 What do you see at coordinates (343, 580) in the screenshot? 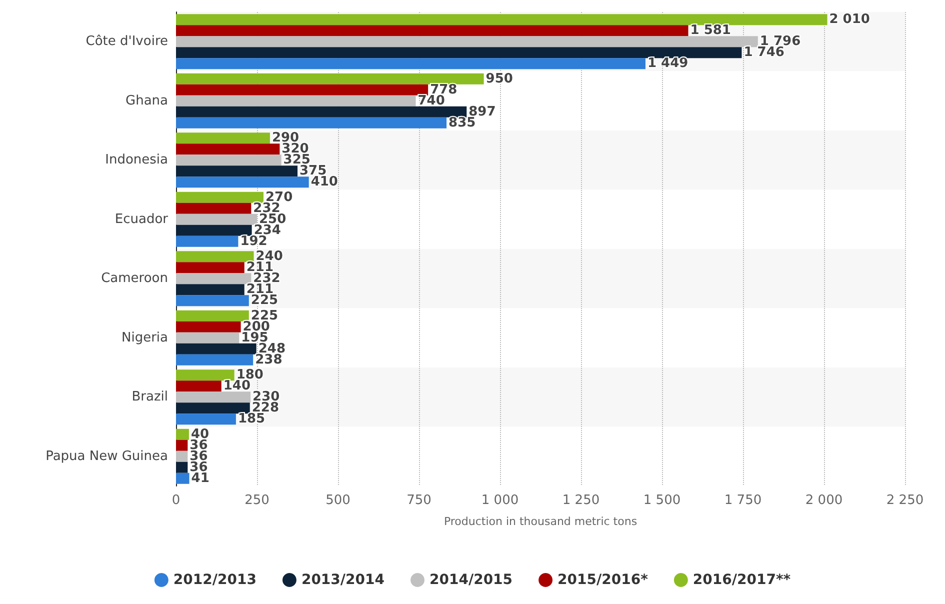
I see `legend-label: 2013/2014` at bounding box center [343, 580].